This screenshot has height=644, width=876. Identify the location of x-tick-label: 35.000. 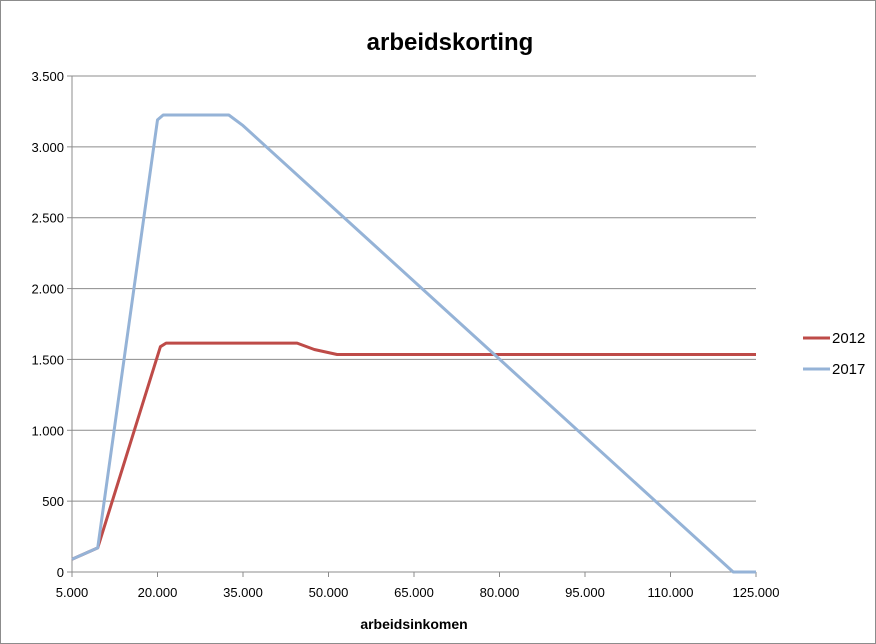
(243, 592).